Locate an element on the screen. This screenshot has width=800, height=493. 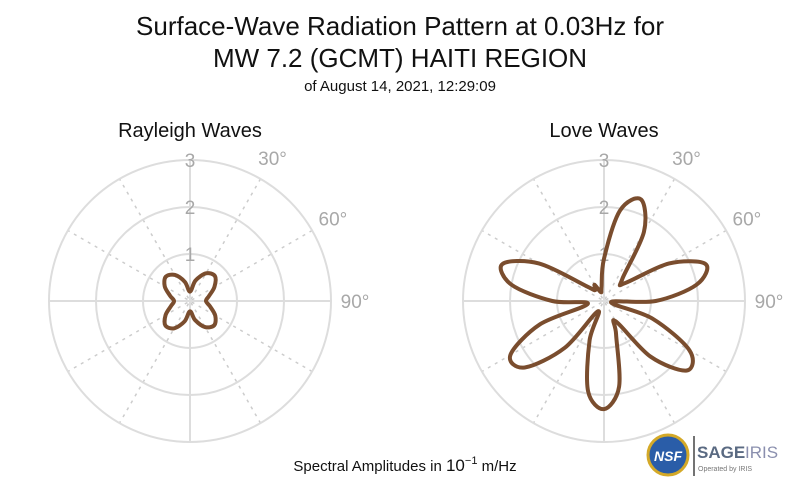
rayleigh-angle-label-30: 30° is located at coordinates (272, 159).